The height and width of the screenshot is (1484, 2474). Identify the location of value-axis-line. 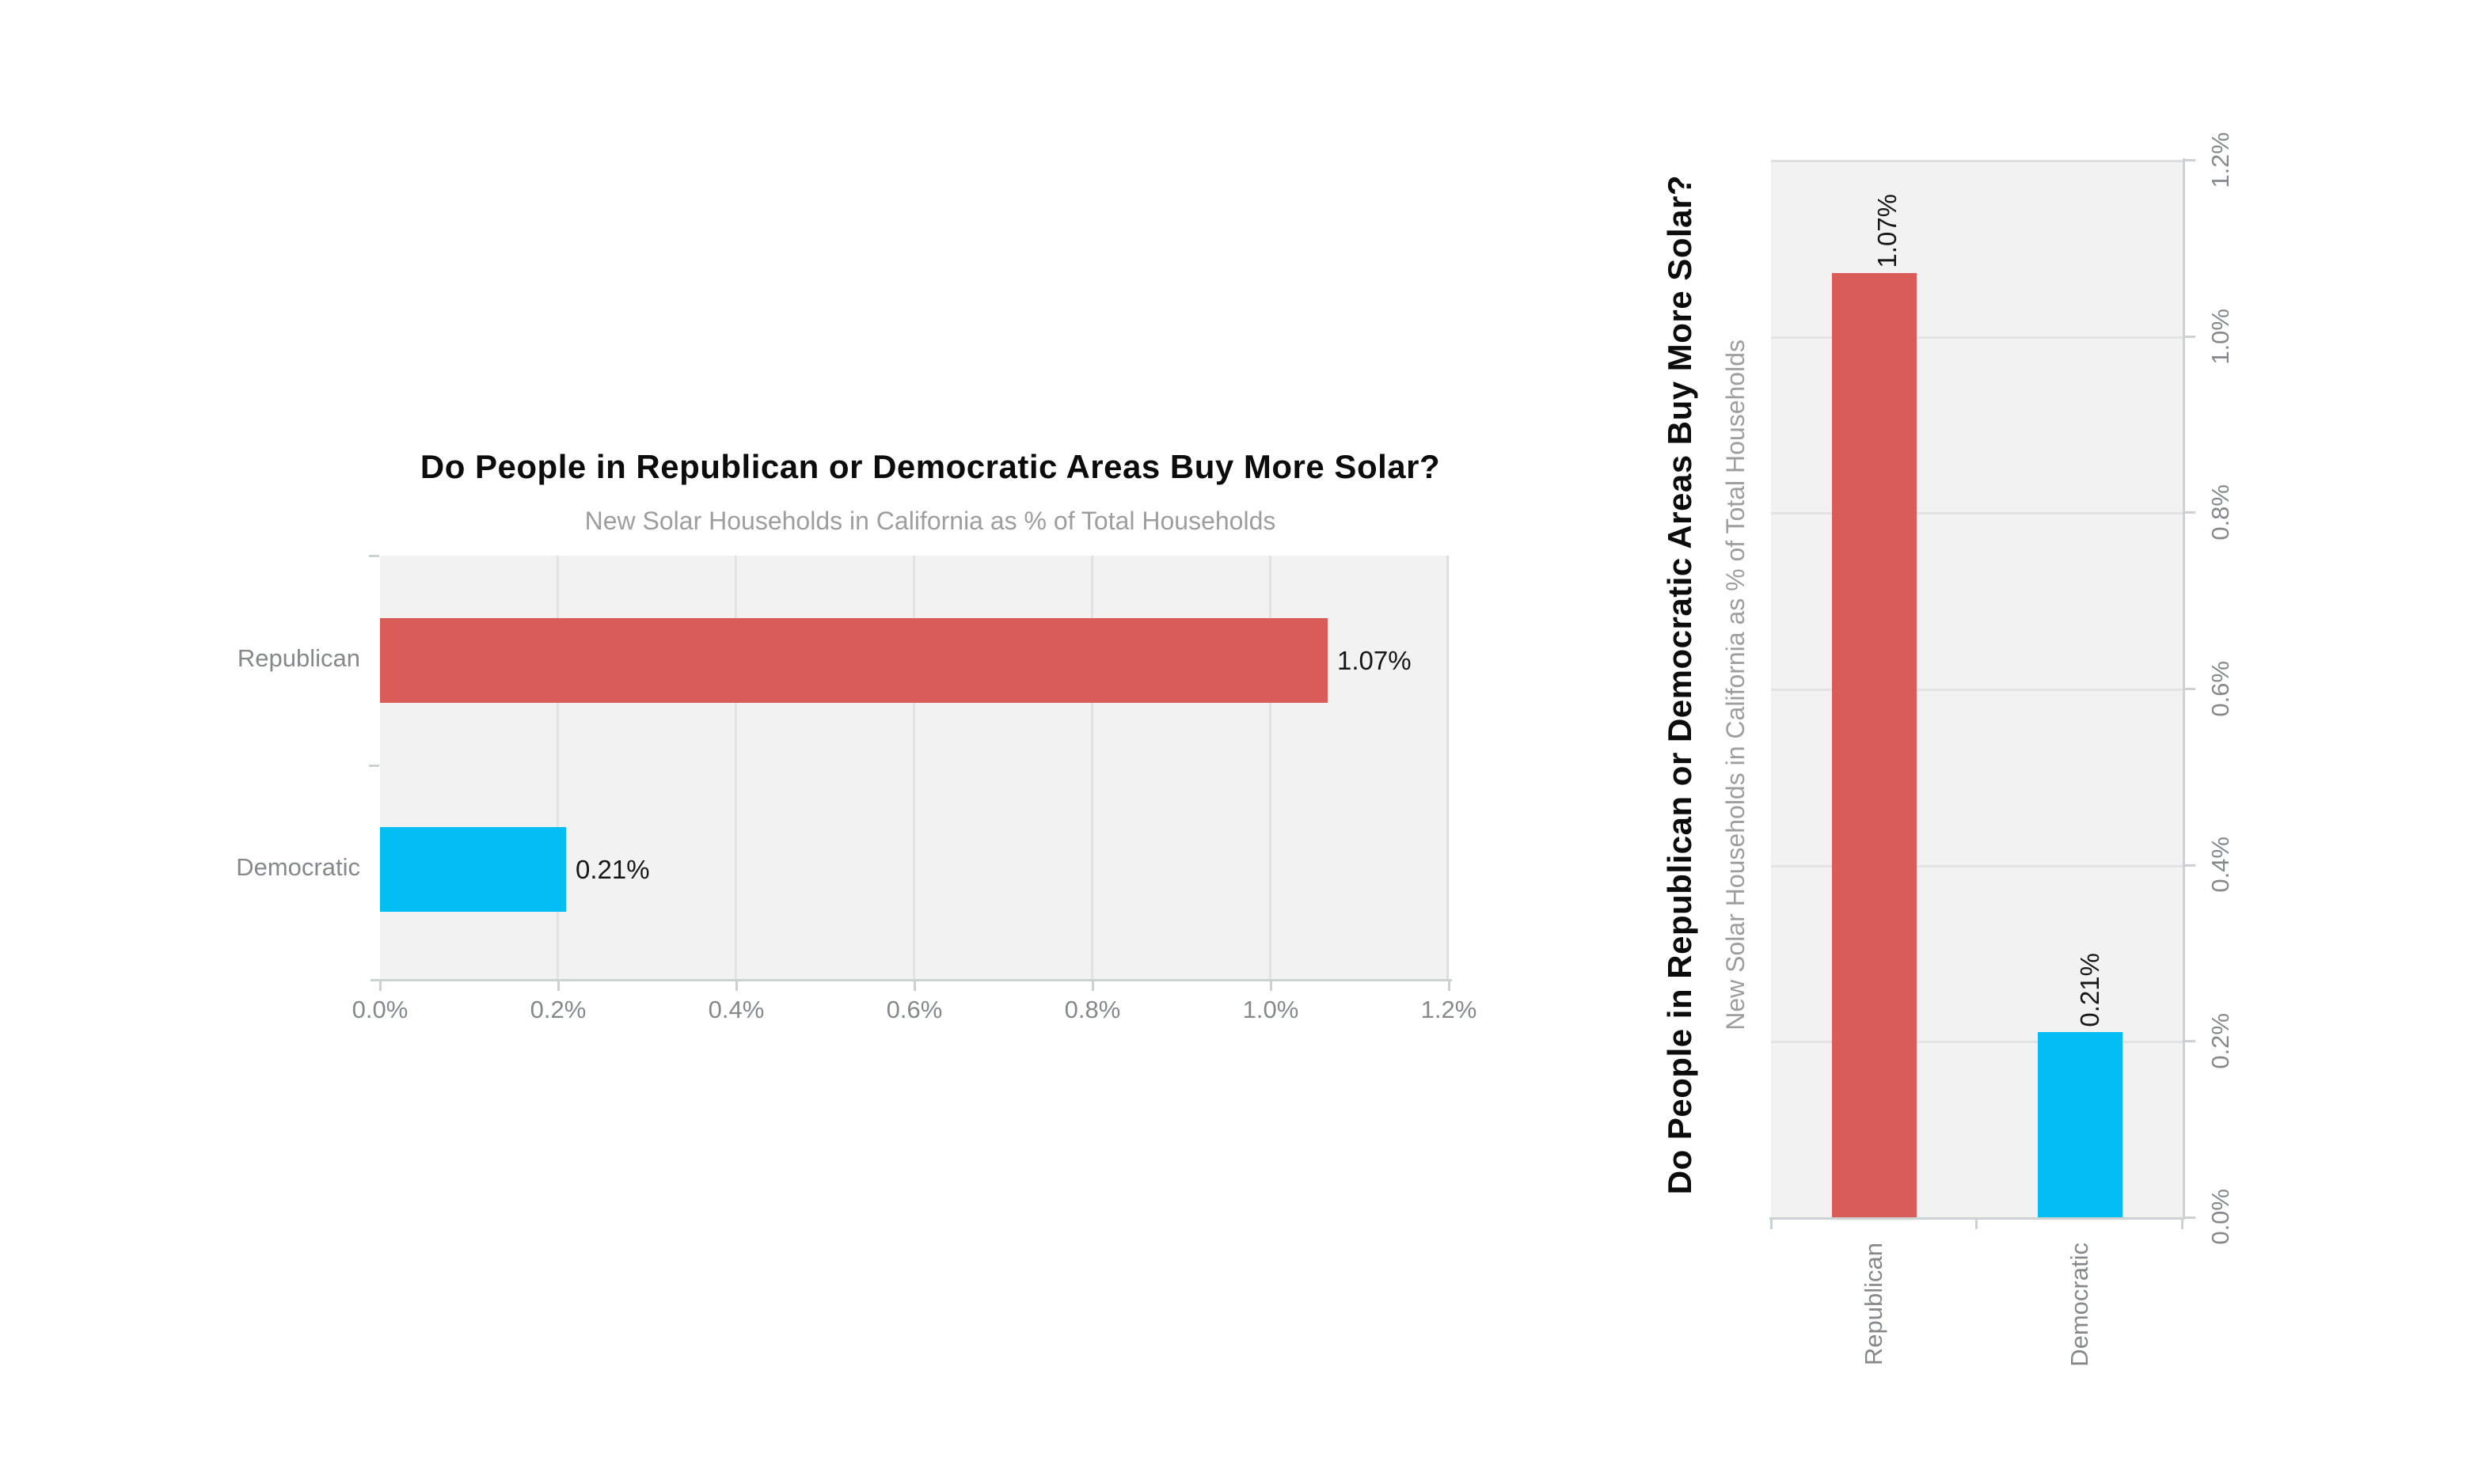
(2184, 689).